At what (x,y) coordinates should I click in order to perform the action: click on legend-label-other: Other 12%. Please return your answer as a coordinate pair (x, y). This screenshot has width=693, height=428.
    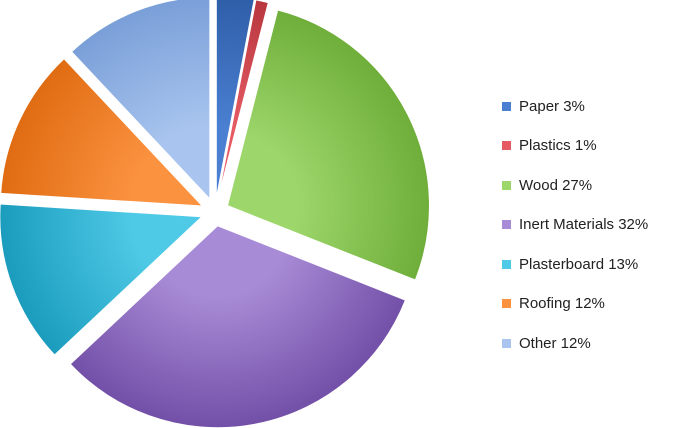
    Looking at the image, I should click on (555, 343).